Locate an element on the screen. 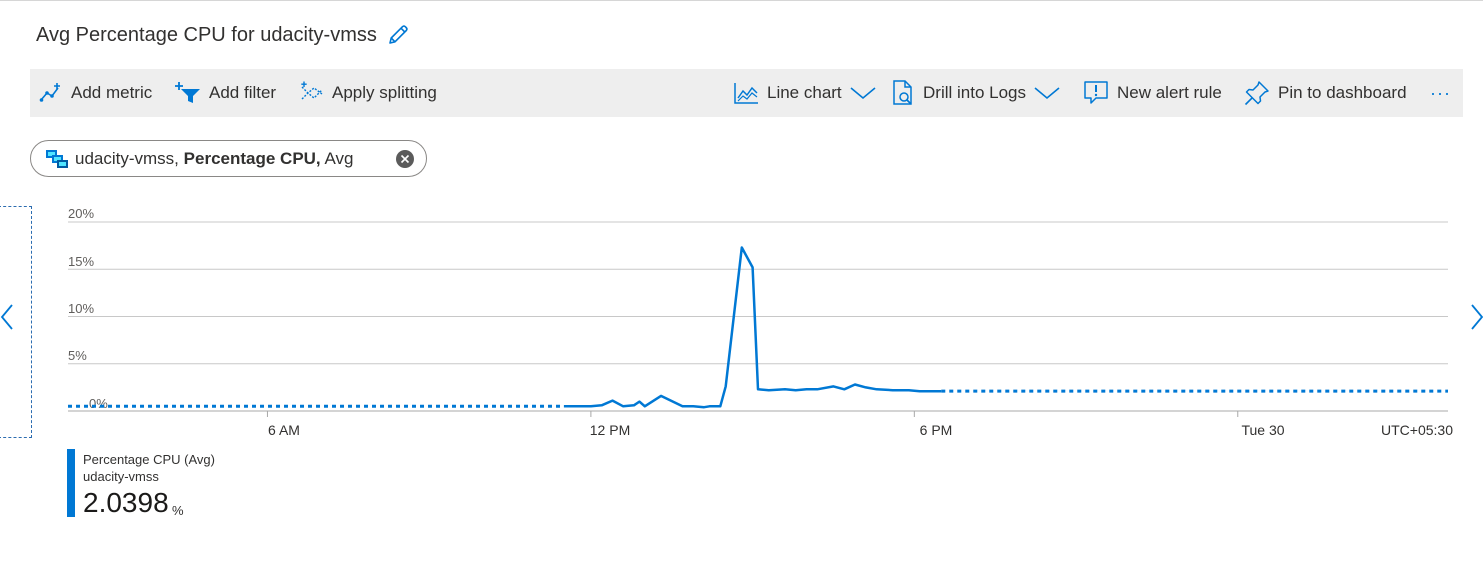  pencil-icon is located at coordinates (398, 34).